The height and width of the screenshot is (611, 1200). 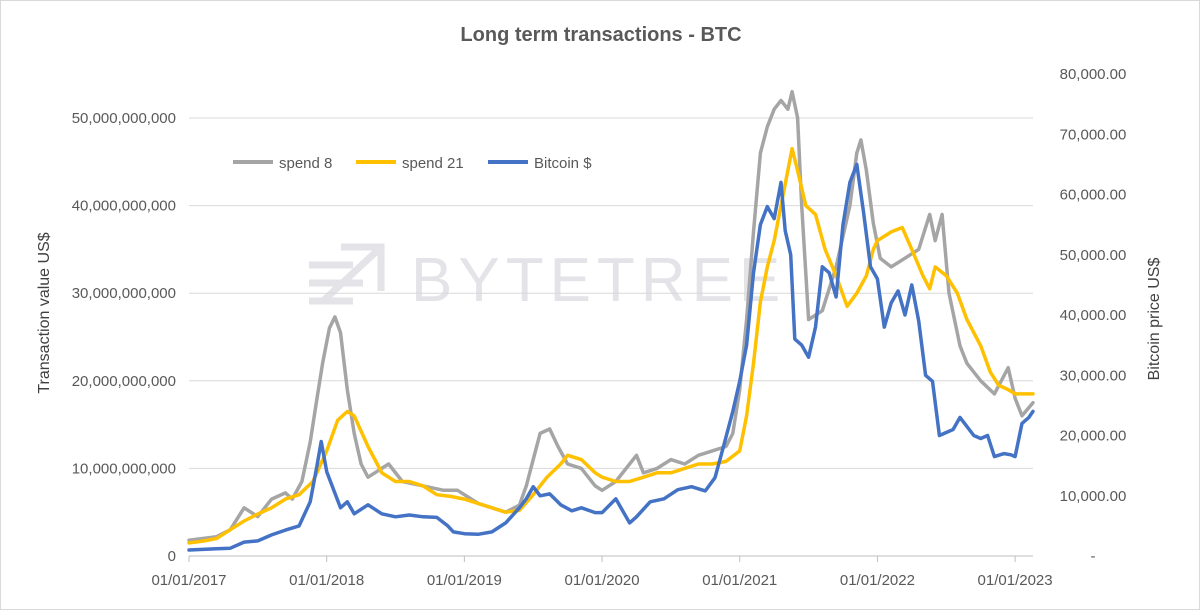 What do you see at coordinates (600, 35) in the screenshot?
I see `chart-title: Long term transactions - BTC` at bounding box center [600, 35].